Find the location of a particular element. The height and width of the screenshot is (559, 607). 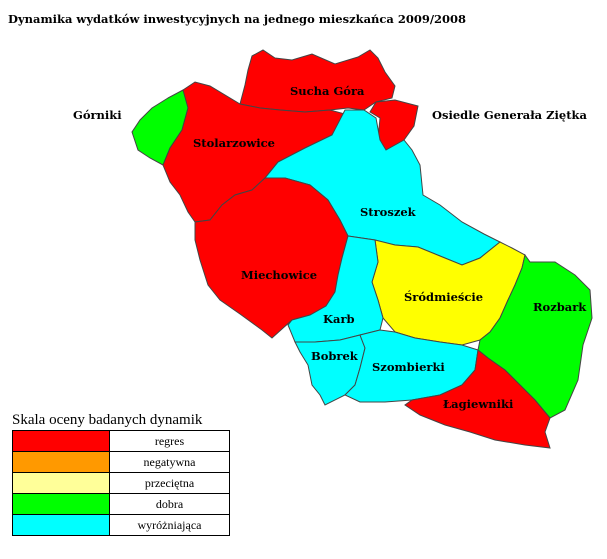

legend-row-negatywna: negatywna is located at coordinates (121, 462).